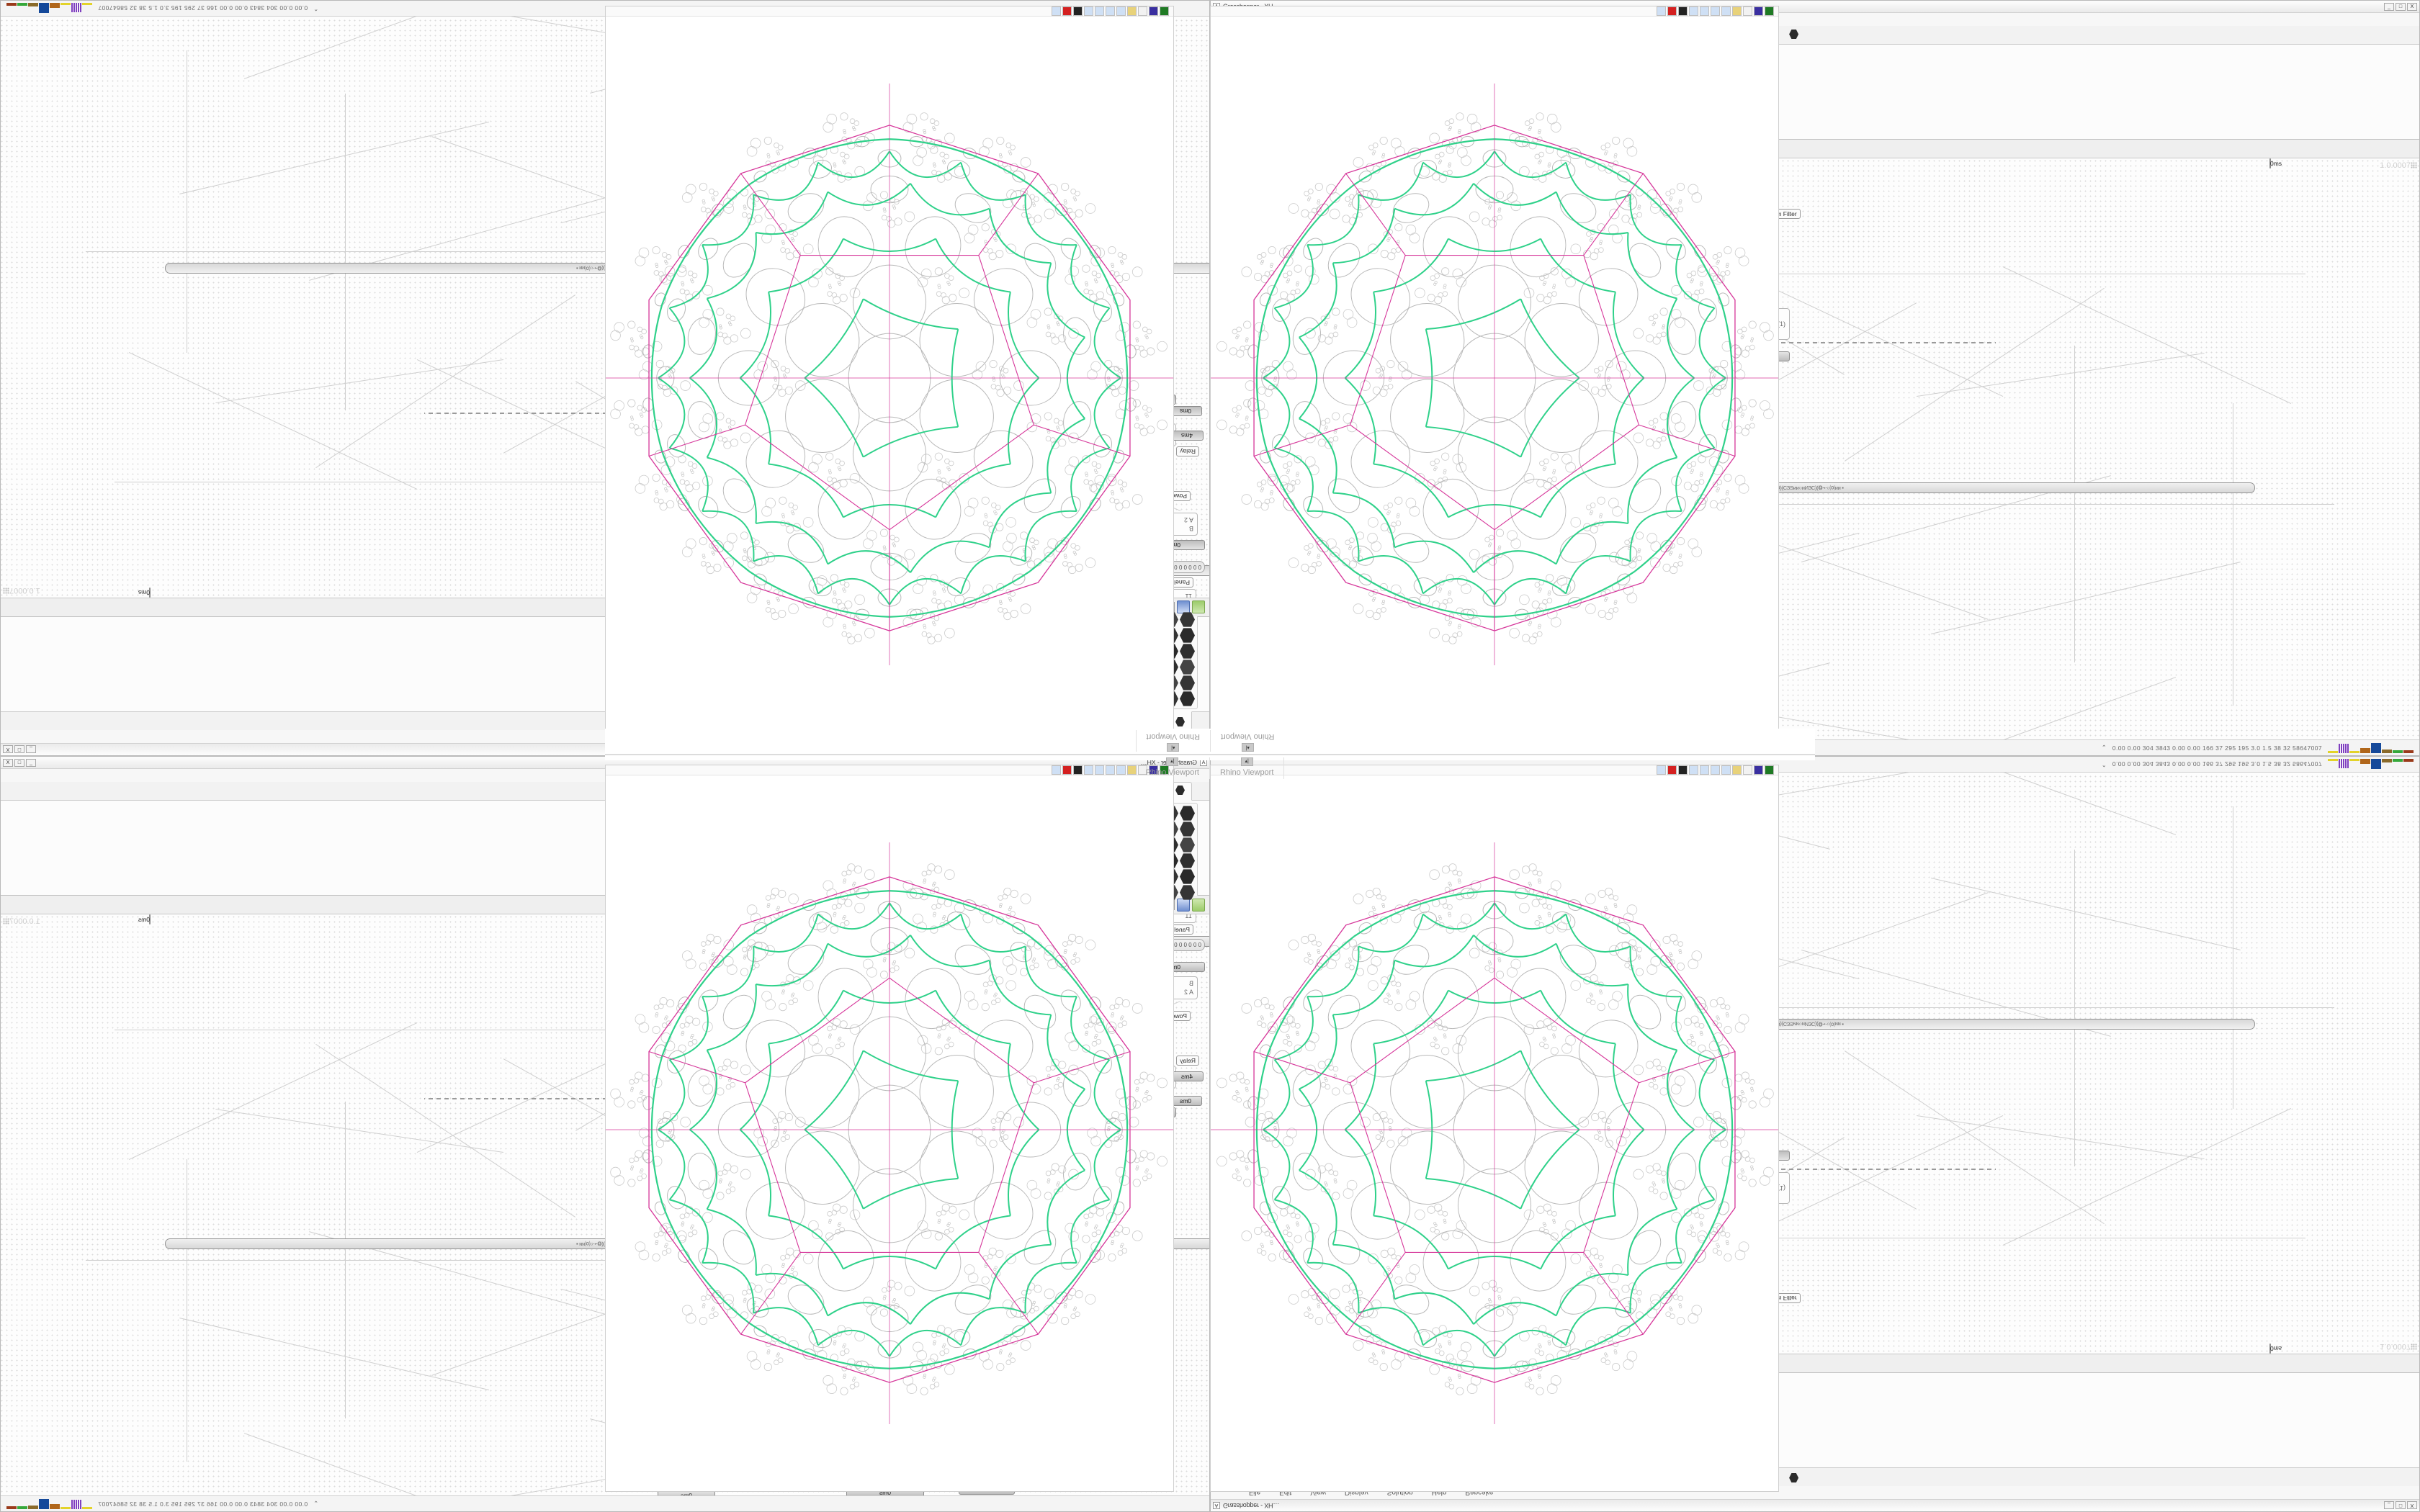  I want to click on rhino-viewport-top-left, so click(889, 369).